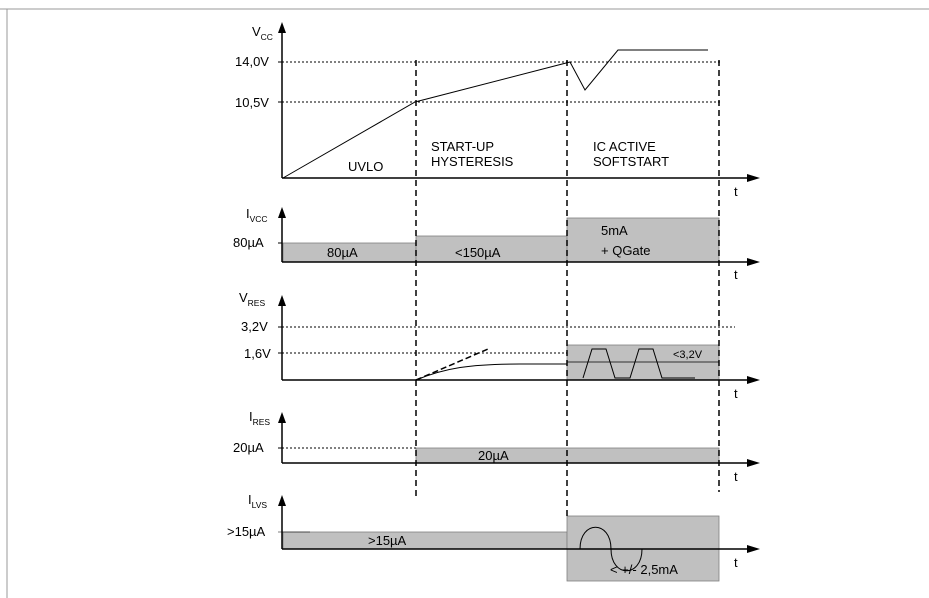  What do you see at coordinates (736, 393) in the screenshot?
I see `vres-t-label: t` at bounding box center [736, 393].